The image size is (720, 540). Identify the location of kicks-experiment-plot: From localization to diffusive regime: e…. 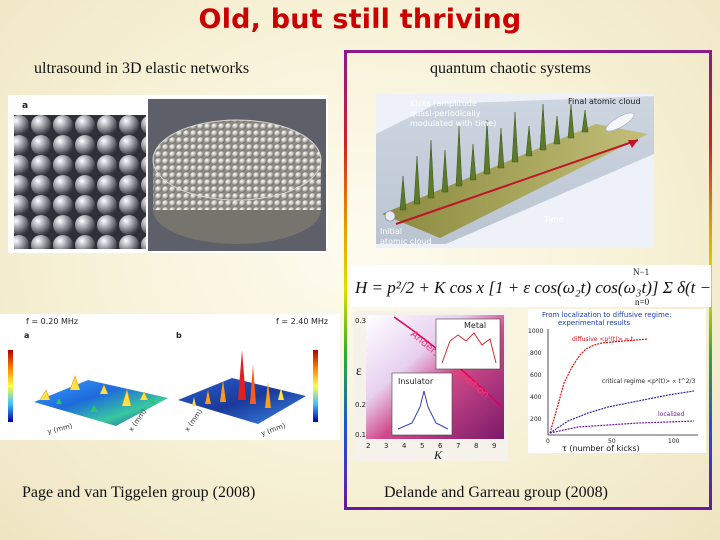
(617, 381).